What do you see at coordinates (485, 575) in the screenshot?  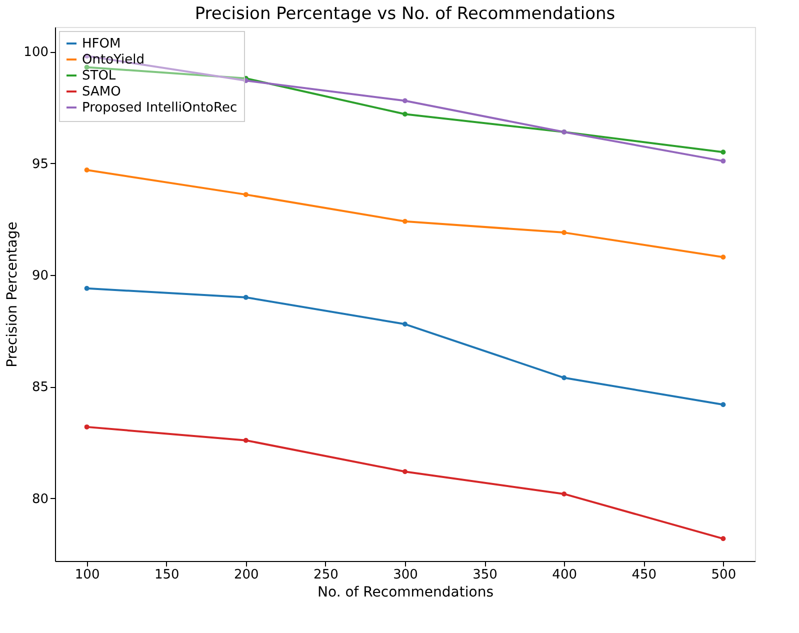 I see `x-tick-label: 350` at bounding box center [485, 575].